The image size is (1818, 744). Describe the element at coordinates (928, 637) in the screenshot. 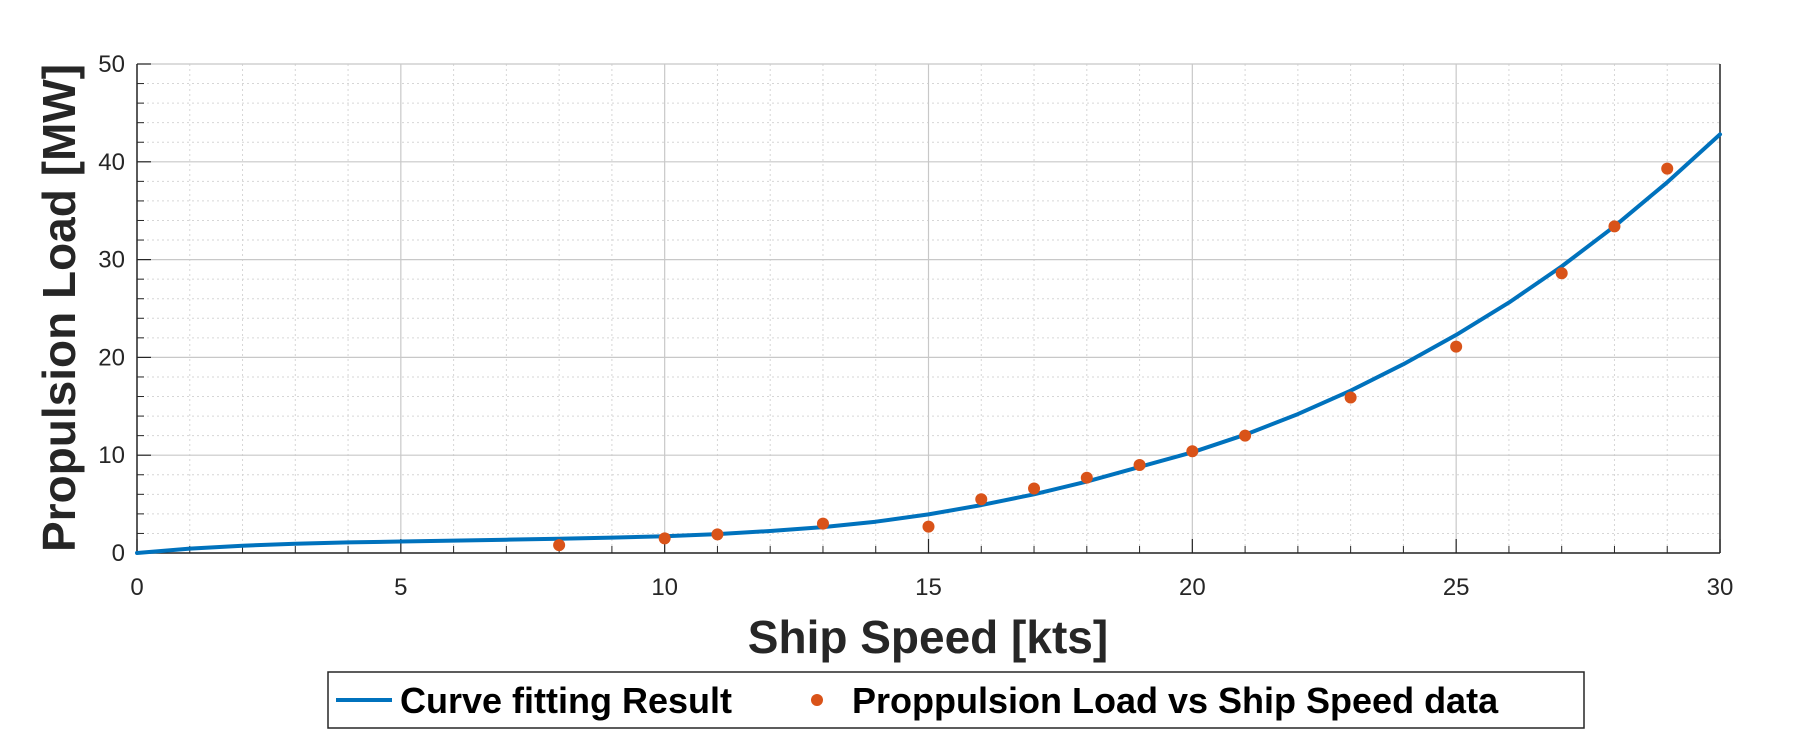

I see `x-axis-title: Ship Speed [kts]` at that location.